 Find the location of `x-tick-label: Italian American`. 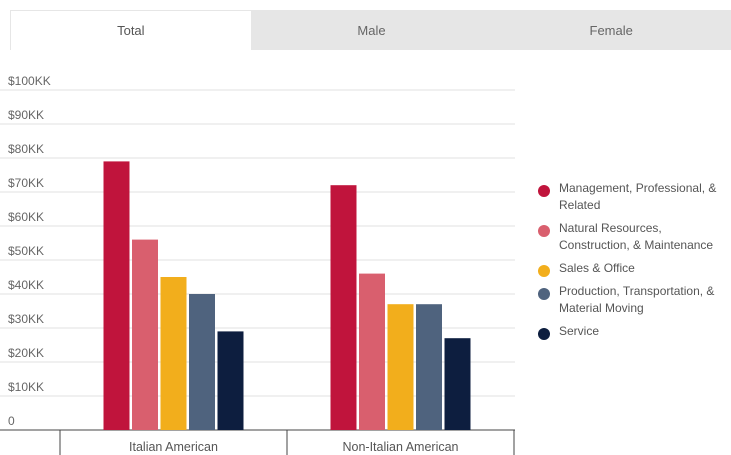

x-tick-label: Italian American is located at coordinates (173, 447).